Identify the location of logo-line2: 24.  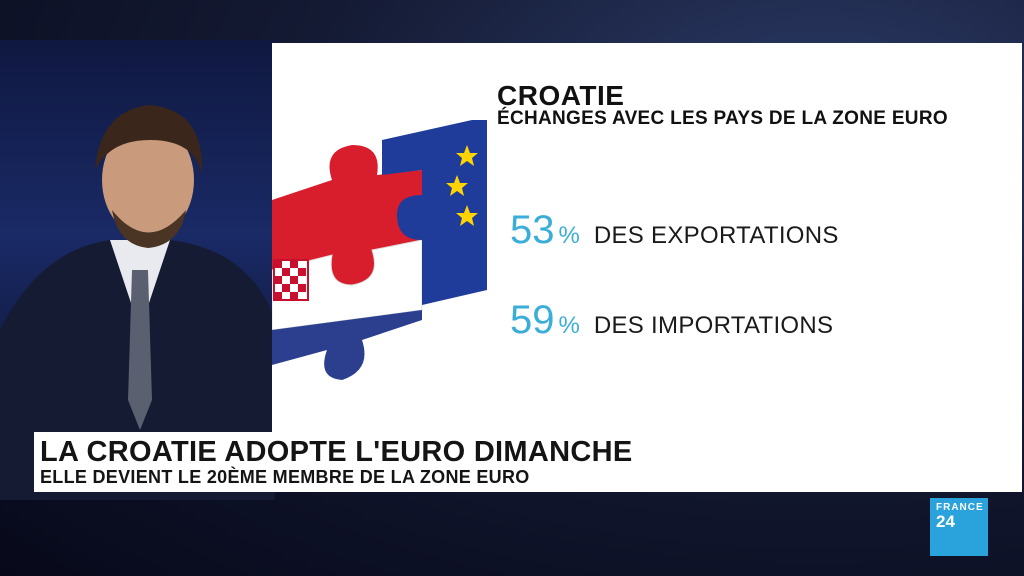
(945, 521).